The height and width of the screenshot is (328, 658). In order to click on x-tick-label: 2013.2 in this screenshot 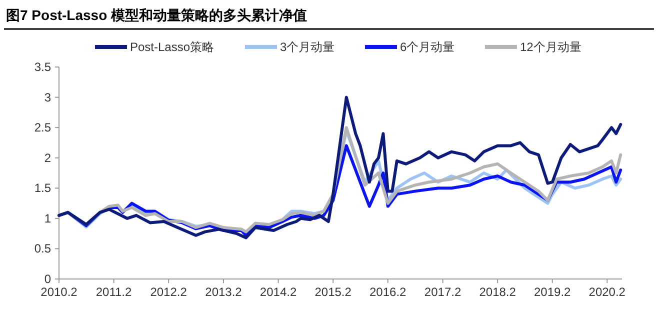, I will do `click(223, 292)`.